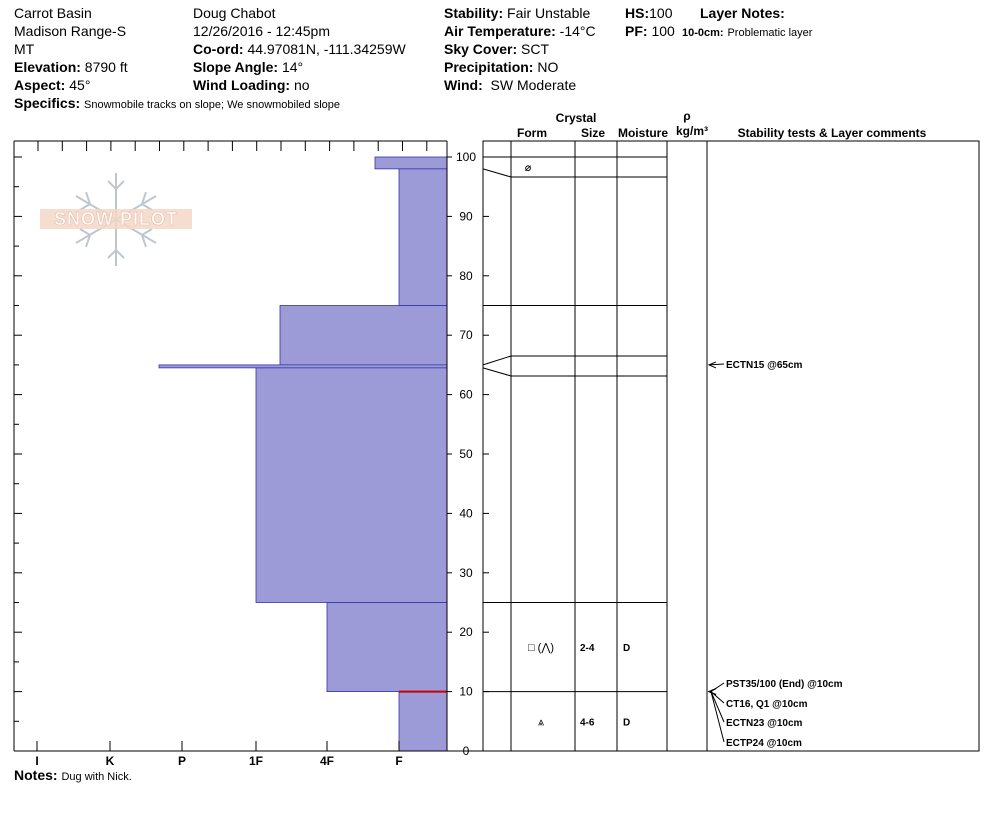  I want to click on logo-banner, so click(116, 219).